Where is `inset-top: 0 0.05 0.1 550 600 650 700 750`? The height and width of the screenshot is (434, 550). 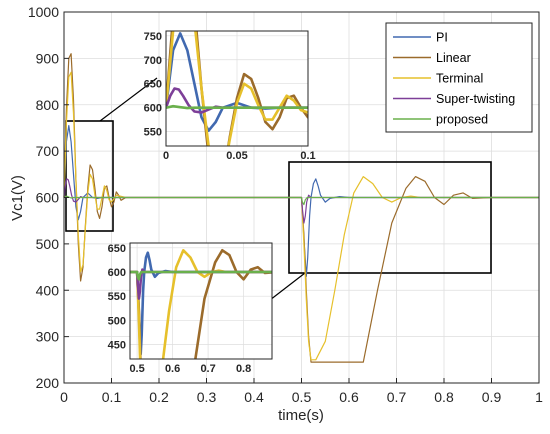
inset-top: 0 0.05 0.1 550 600 650 700 750 is located at coordinates (230, 96).